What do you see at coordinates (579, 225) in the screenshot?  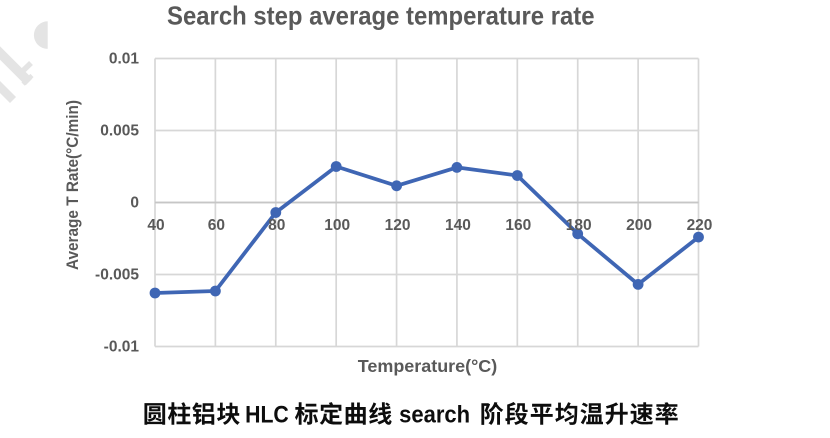 I see `svg-text: 180` at bounding box center [579, 225].